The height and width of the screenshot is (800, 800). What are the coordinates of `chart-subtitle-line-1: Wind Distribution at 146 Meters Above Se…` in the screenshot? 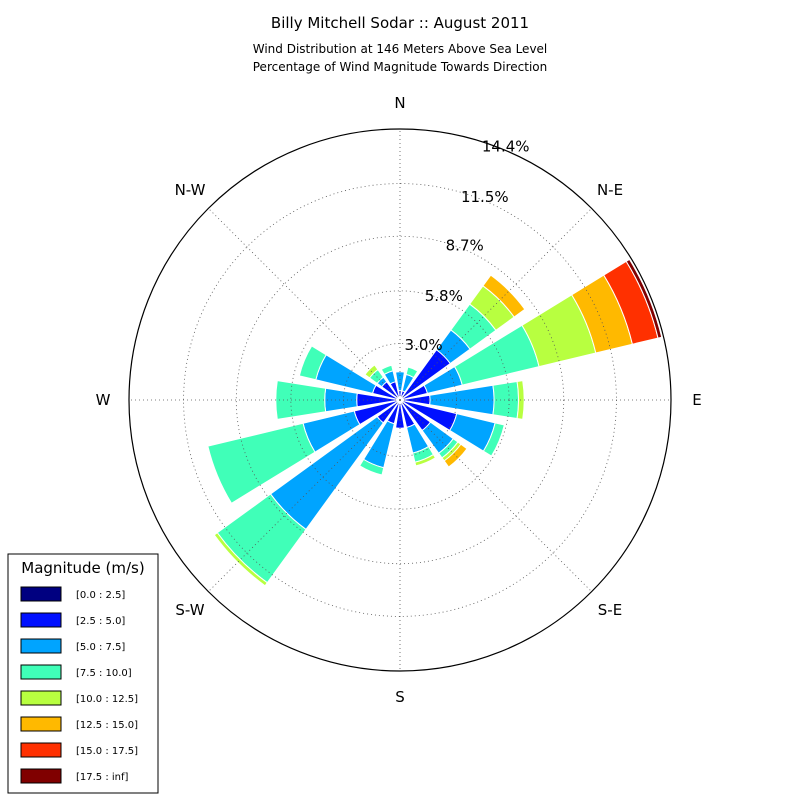 It's located at (400, 49).